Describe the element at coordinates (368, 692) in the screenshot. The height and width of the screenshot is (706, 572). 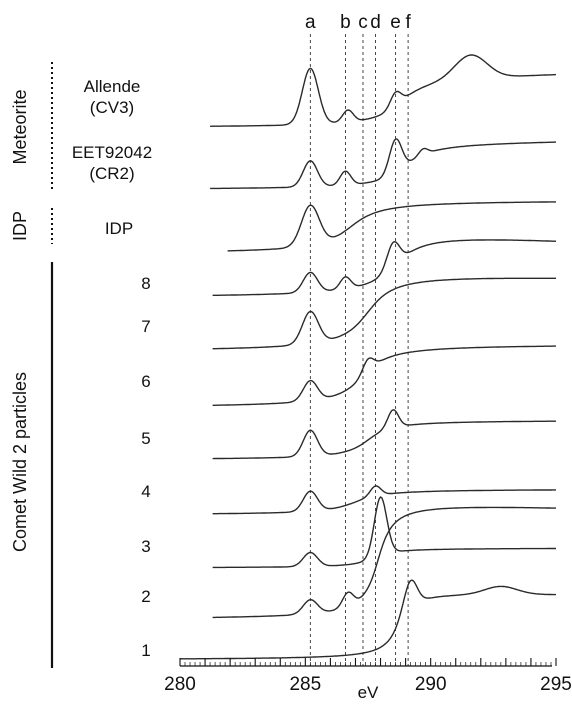
I see `x-axis-label: eV` at that location.